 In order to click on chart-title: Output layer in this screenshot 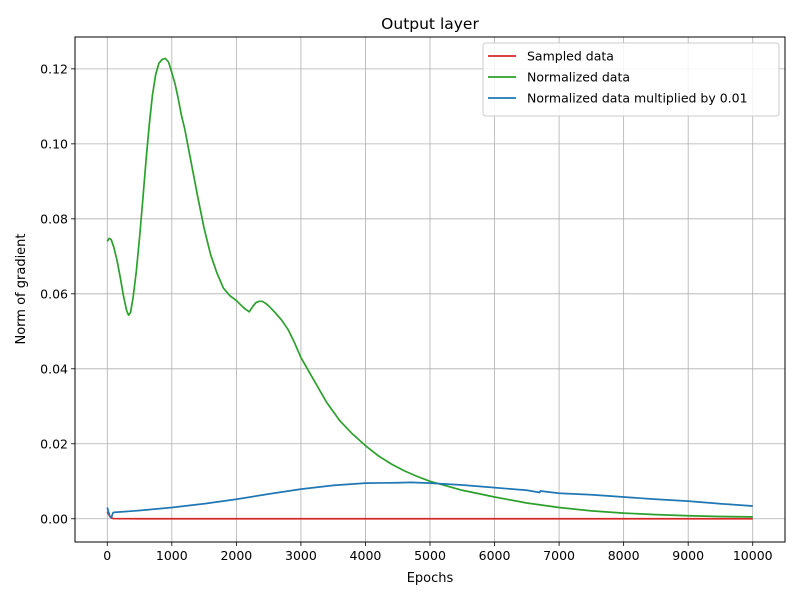, I will do `click(430, 24)`.